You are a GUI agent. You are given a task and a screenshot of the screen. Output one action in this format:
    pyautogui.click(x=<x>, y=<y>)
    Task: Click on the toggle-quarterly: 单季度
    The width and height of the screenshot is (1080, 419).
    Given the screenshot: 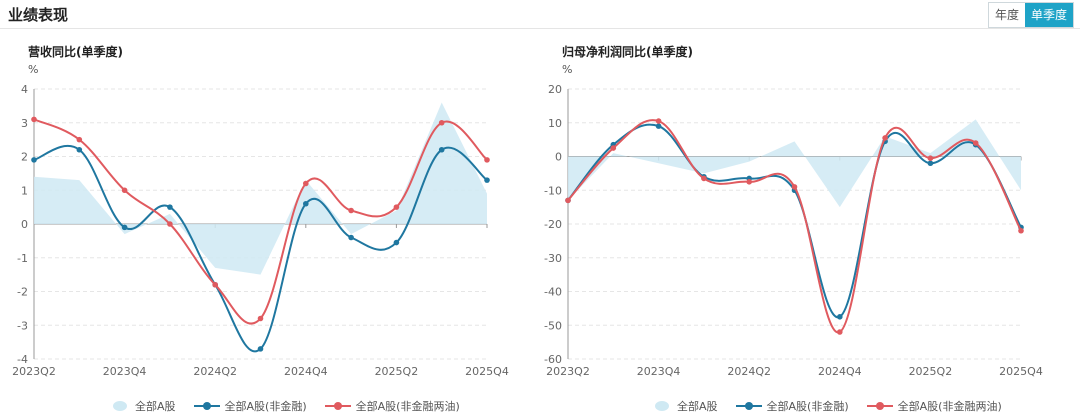 What is the action you would take?
    pyautogui.click(x=1048, y=15)
    